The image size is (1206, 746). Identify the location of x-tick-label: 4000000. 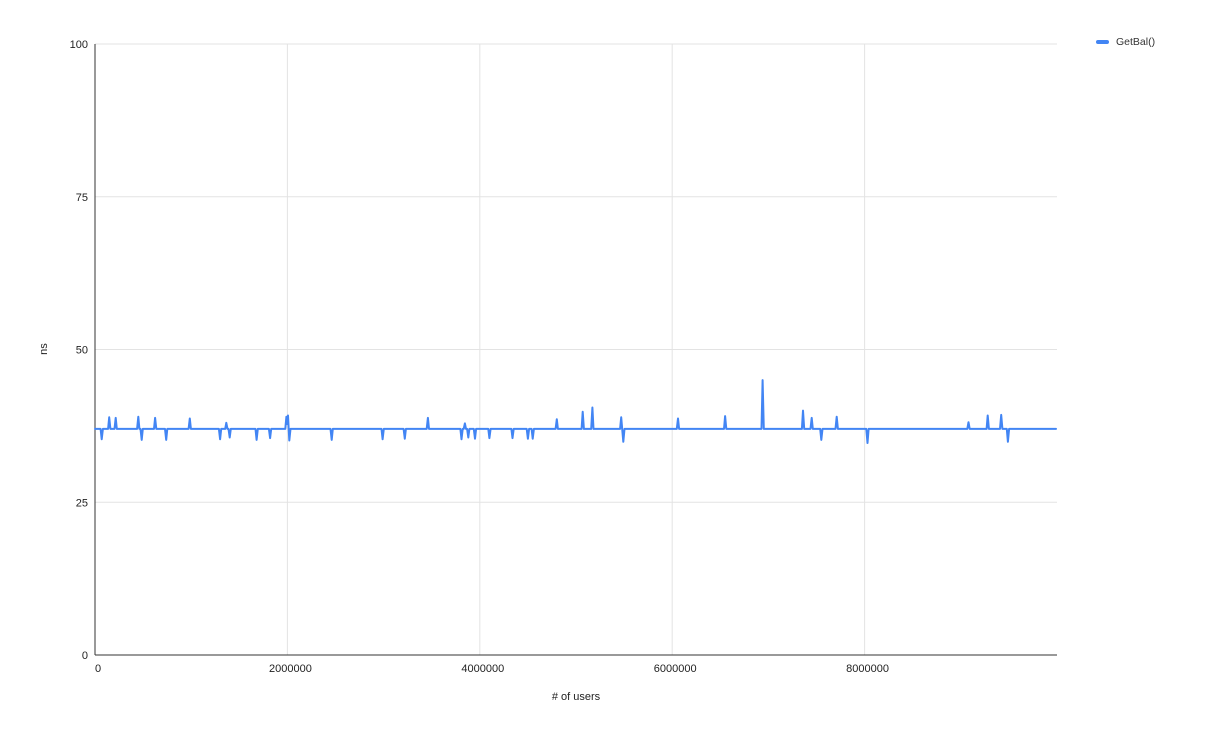
(482, 669).